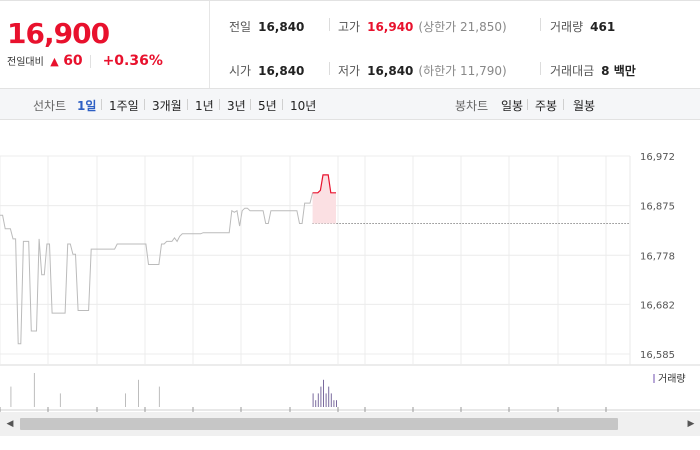 This screenshot has height=450, width=700. I want to click on candle-chart-label: 봉차트, so click(472, 106).